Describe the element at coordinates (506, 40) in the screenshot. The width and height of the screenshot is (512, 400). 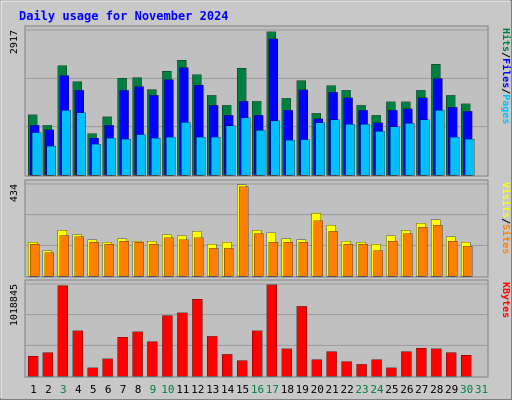
I see `legend-entry: Hits` at that location.